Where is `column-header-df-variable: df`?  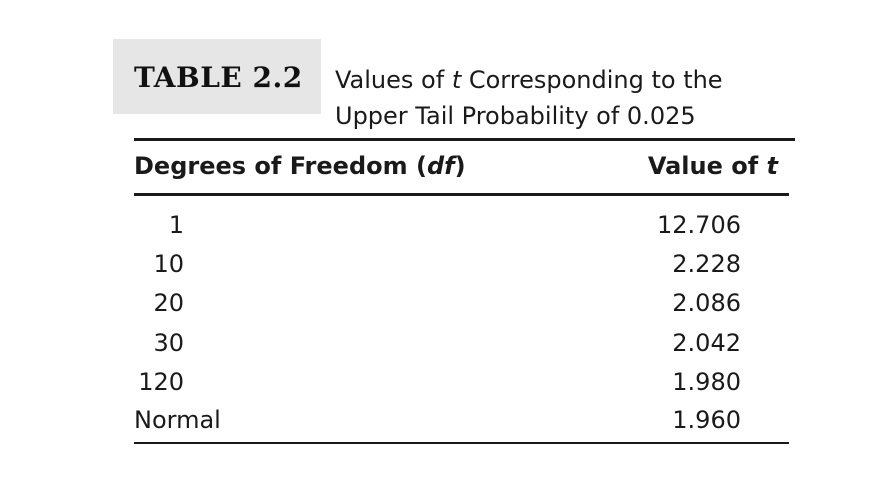
column-header-df-variable: df is located at coordinates (440, 166).